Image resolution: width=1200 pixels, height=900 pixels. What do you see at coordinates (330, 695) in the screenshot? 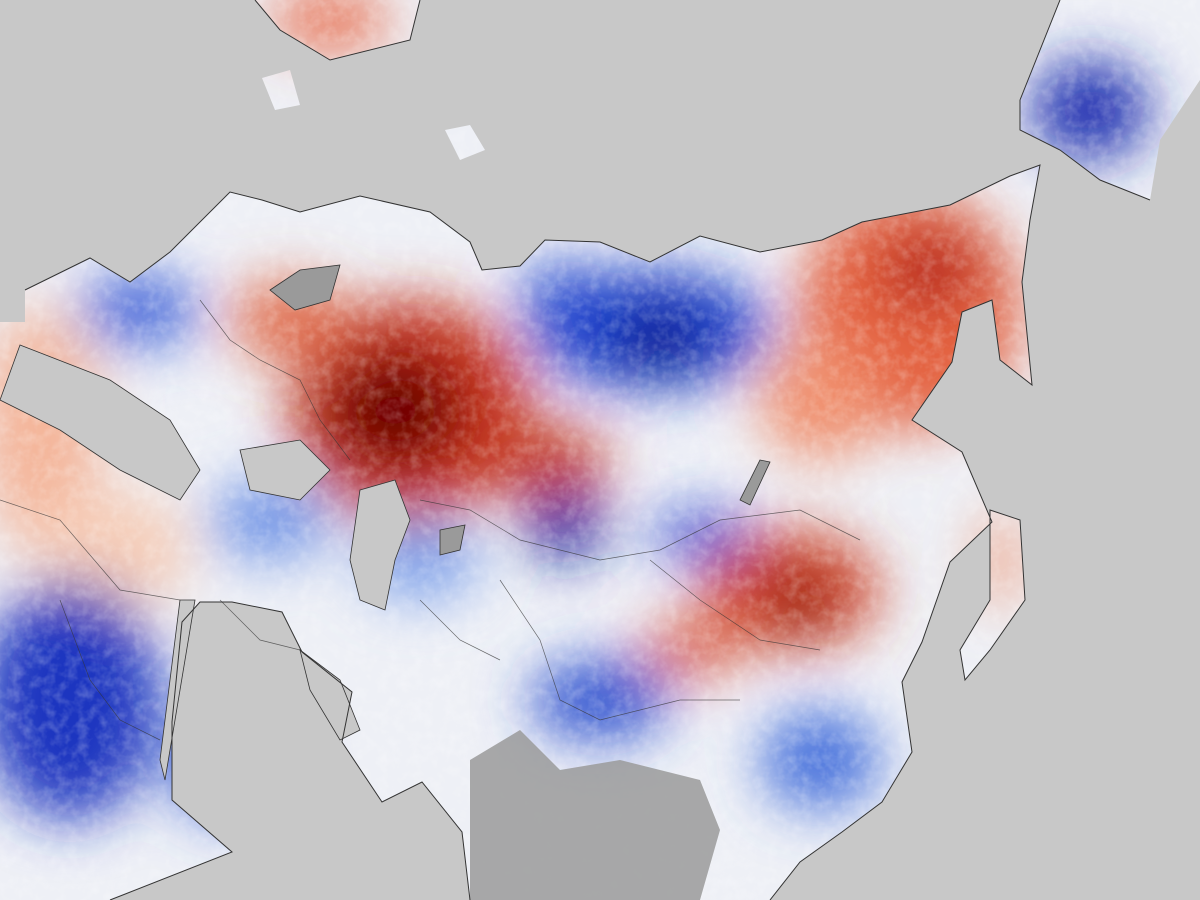
I see `persian-gulf` at bounding box center [330, 695].